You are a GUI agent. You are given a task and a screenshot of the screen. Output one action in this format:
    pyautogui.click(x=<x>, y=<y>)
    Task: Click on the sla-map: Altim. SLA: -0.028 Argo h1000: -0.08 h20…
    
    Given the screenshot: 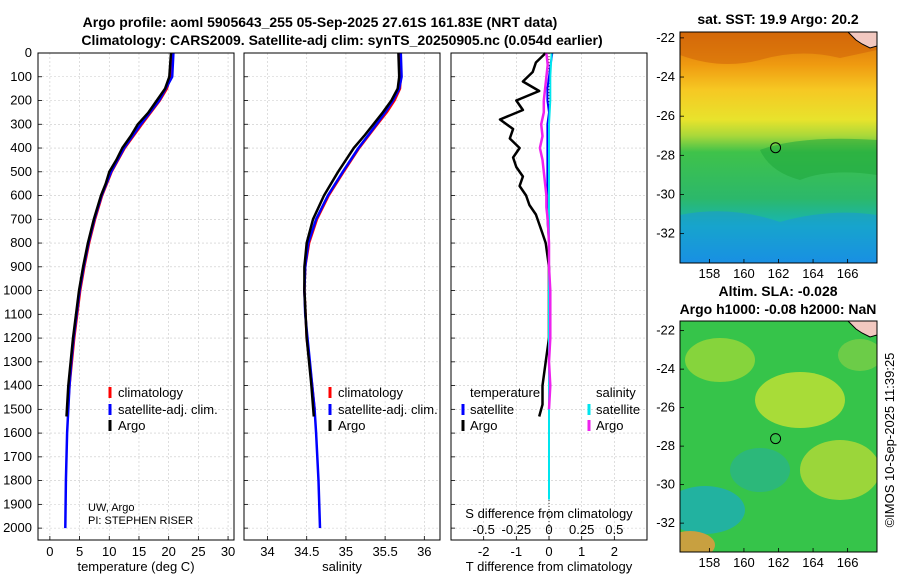 What is the action you would take?
    pyautogui.click(x=767, y=426)
    